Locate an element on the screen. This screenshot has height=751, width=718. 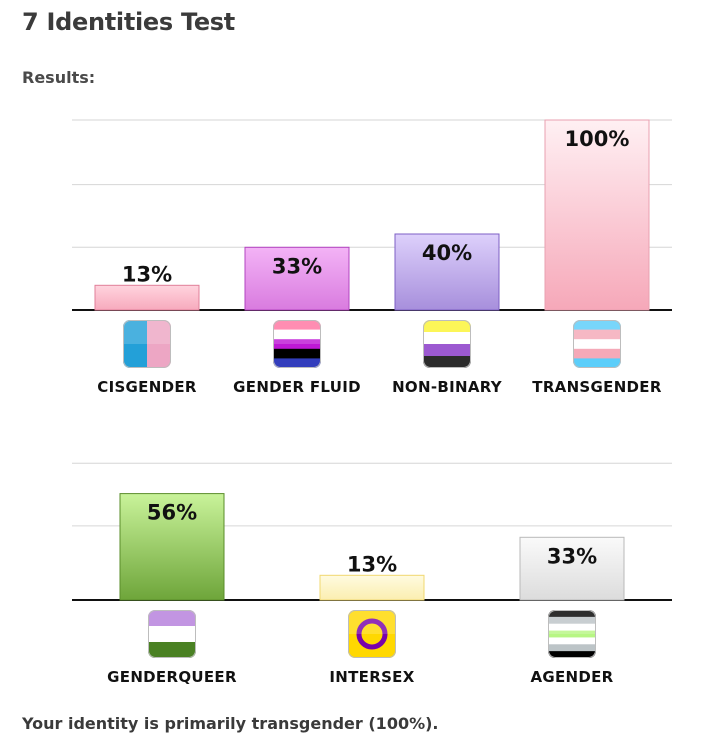
category-label-non-binary: NON-BINARY is located at coordinates (447, 387).